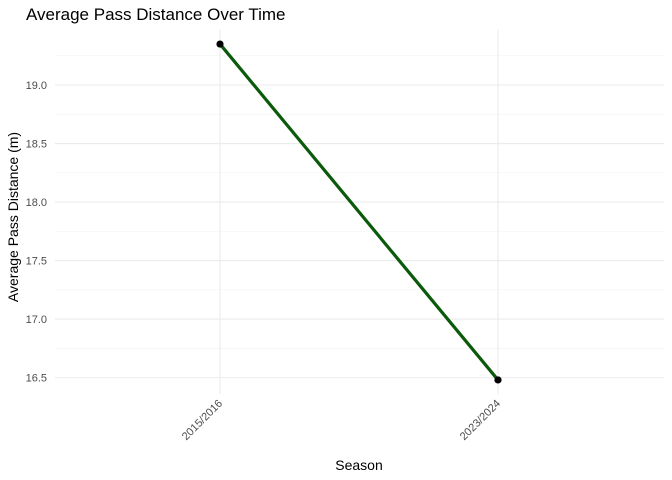  Describe the element at coordinates (36, 320) in the screenshot. I see `y-tick-label: 17.0` at that location.